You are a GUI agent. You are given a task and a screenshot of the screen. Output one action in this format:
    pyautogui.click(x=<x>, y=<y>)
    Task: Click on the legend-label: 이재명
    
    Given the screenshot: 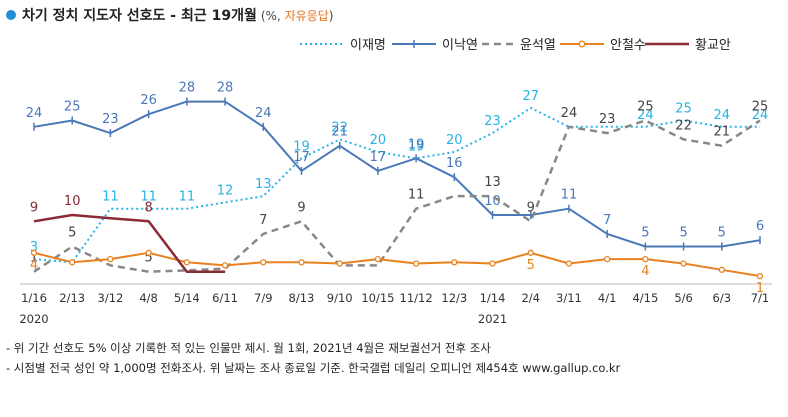 What is the action you would take?
    pyautogui.click(x=368, y=45)
    